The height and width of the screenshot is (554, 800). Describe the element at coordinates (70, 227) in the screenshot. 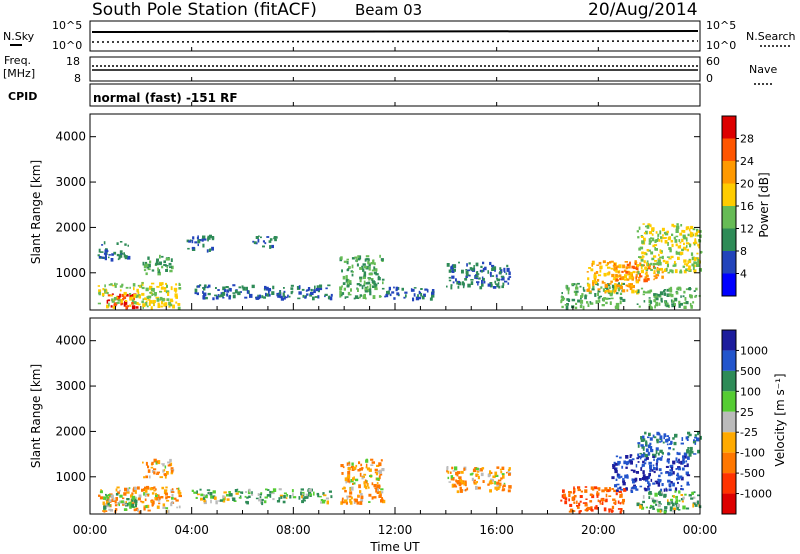

I see `power-ytick-label: 2000` at that location.